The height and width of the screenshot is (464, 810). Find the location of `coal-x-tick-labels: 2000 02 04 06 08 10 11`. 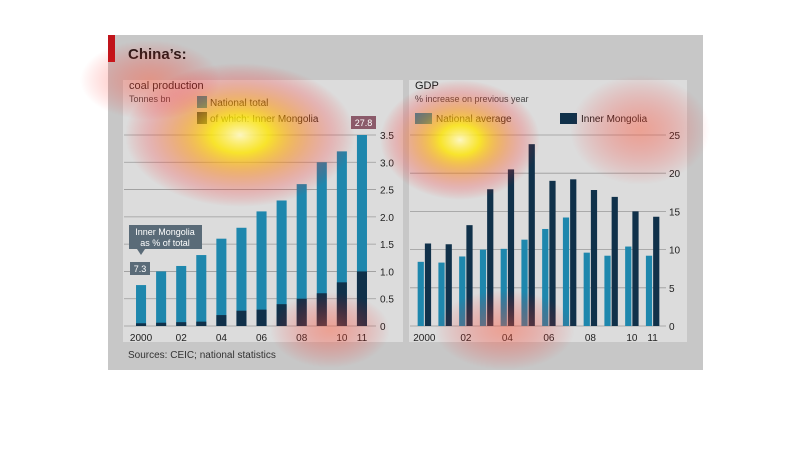

coal-x-tick-labels: 2000 02 04 06 08 10 11 is located at coordinates (249, 338).